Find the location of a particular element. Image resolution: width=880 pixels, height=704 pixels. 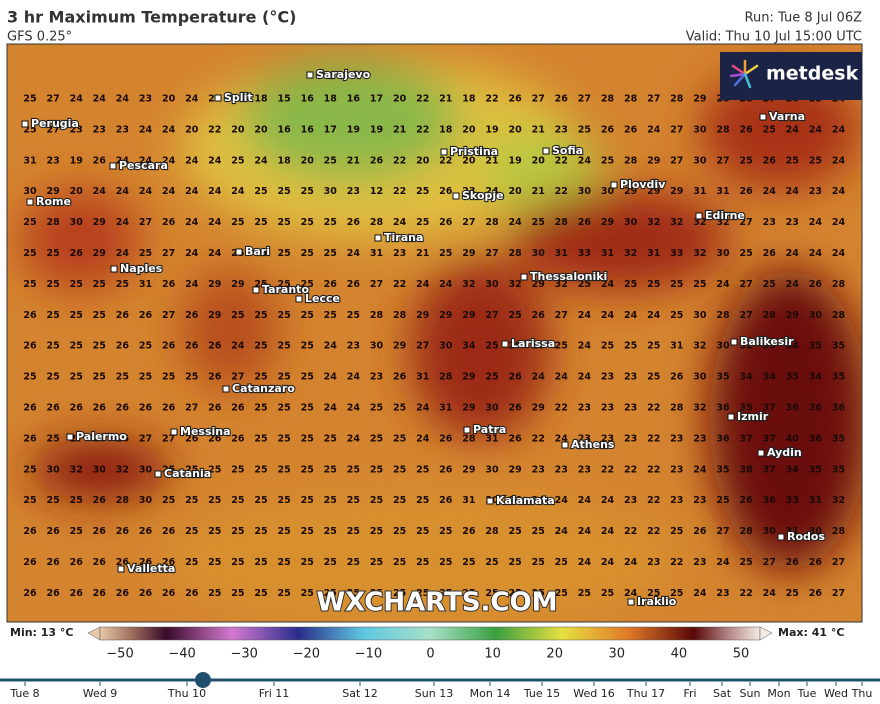

timeline-day: Mon is located at coordinates (778, 693).